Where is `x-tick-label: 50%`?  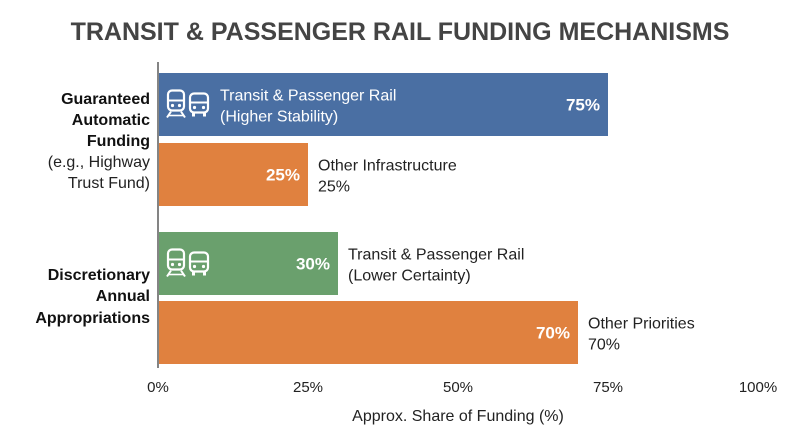
x-tick-label: 50% is located at coordinates (458, 387).